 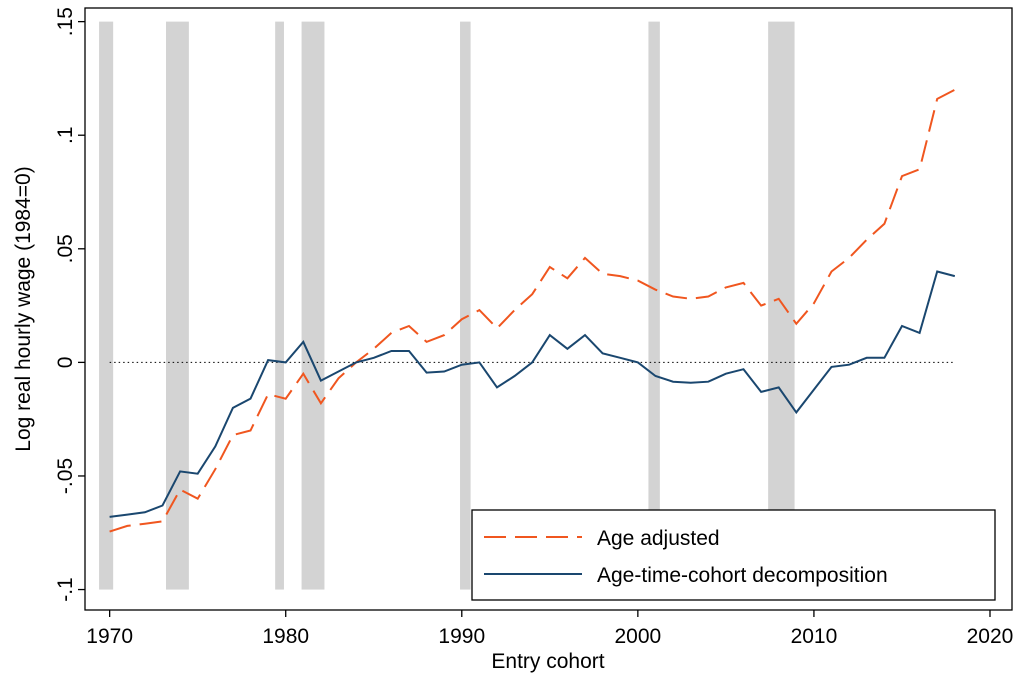 What do you see at coordinates (109, 636) in the screenshot?
I see `x-tick-label: 1970` at bounding box center [109, 636].